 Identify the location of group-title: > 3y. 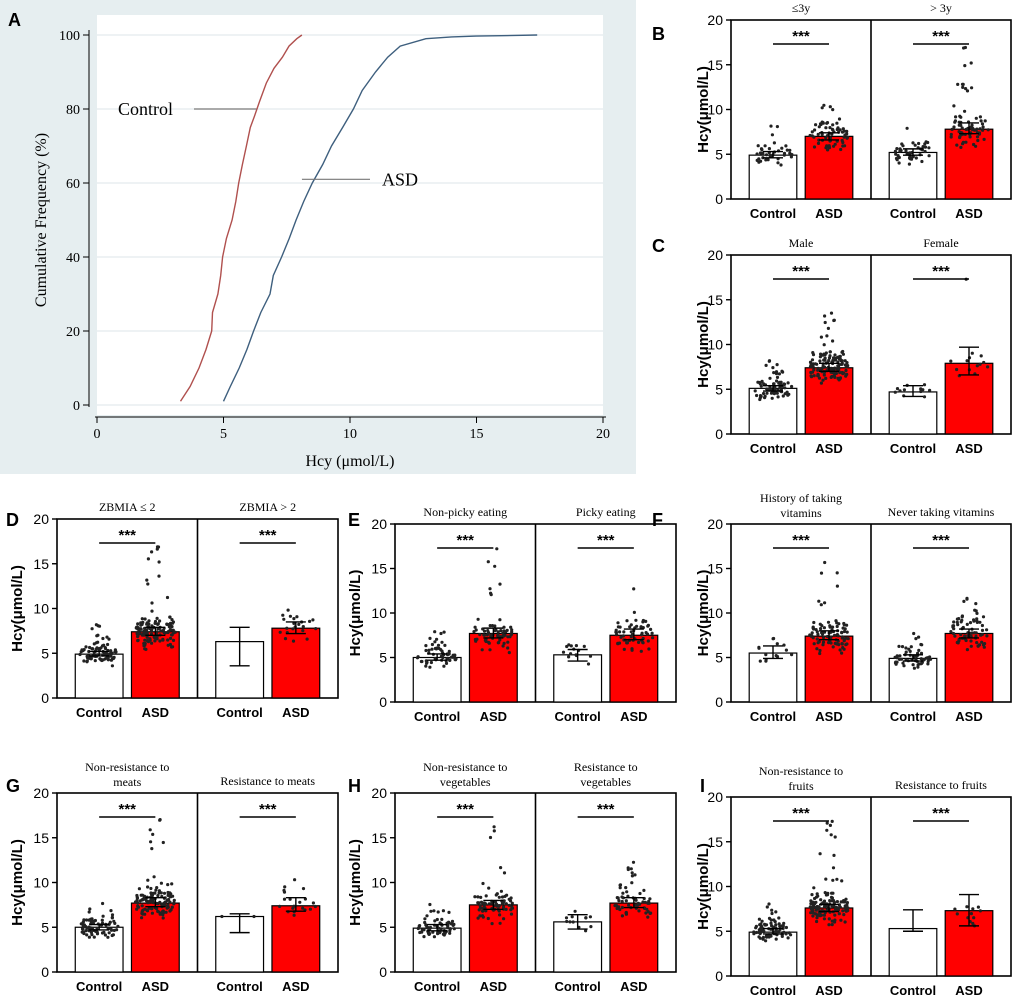
(941, 8).